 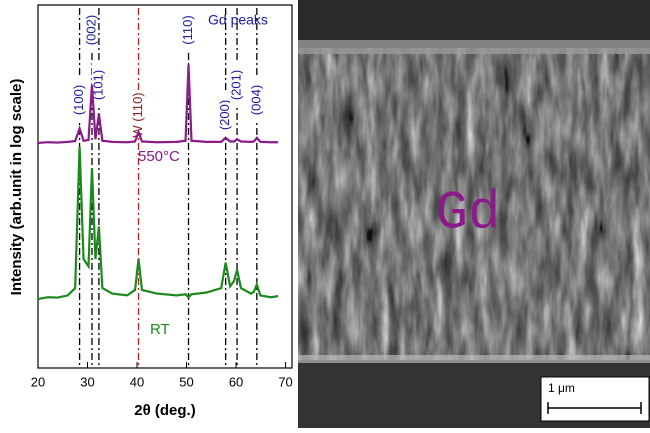 I want to click on x-tick-label: 40, so click(x=137, y=381).